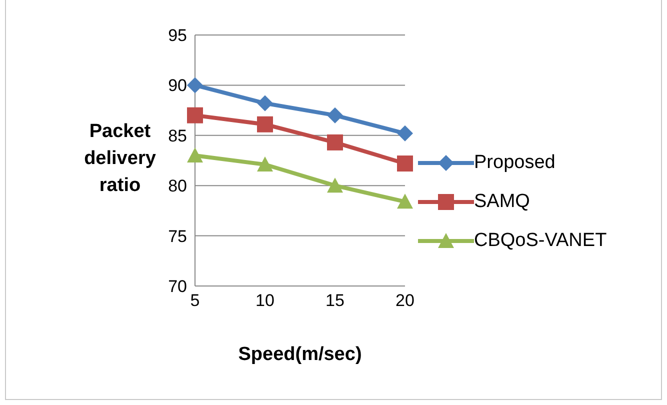 The height and width of the screenshot is (405, 667). I want to click on y-tick-label: 80, so click(177, 186).